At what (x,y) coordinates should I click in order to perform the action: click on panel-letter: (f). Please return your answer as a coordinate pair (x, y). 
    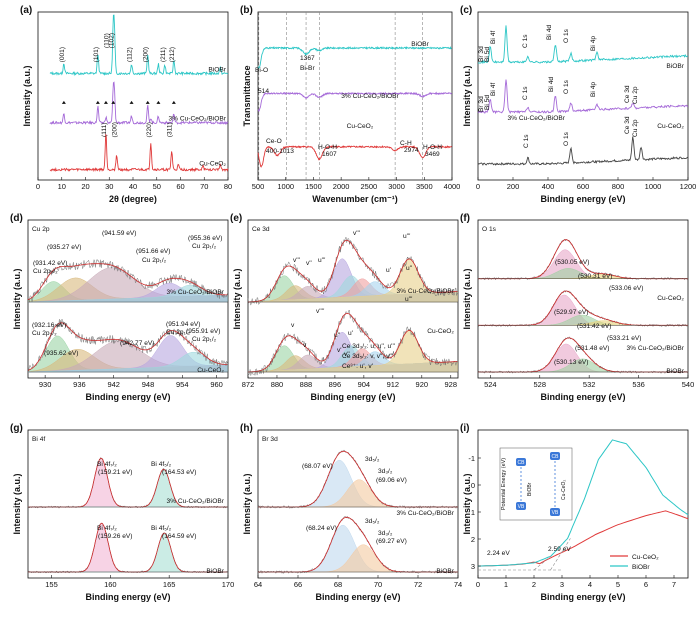
    Looking at the image, I should click on (465, 218).